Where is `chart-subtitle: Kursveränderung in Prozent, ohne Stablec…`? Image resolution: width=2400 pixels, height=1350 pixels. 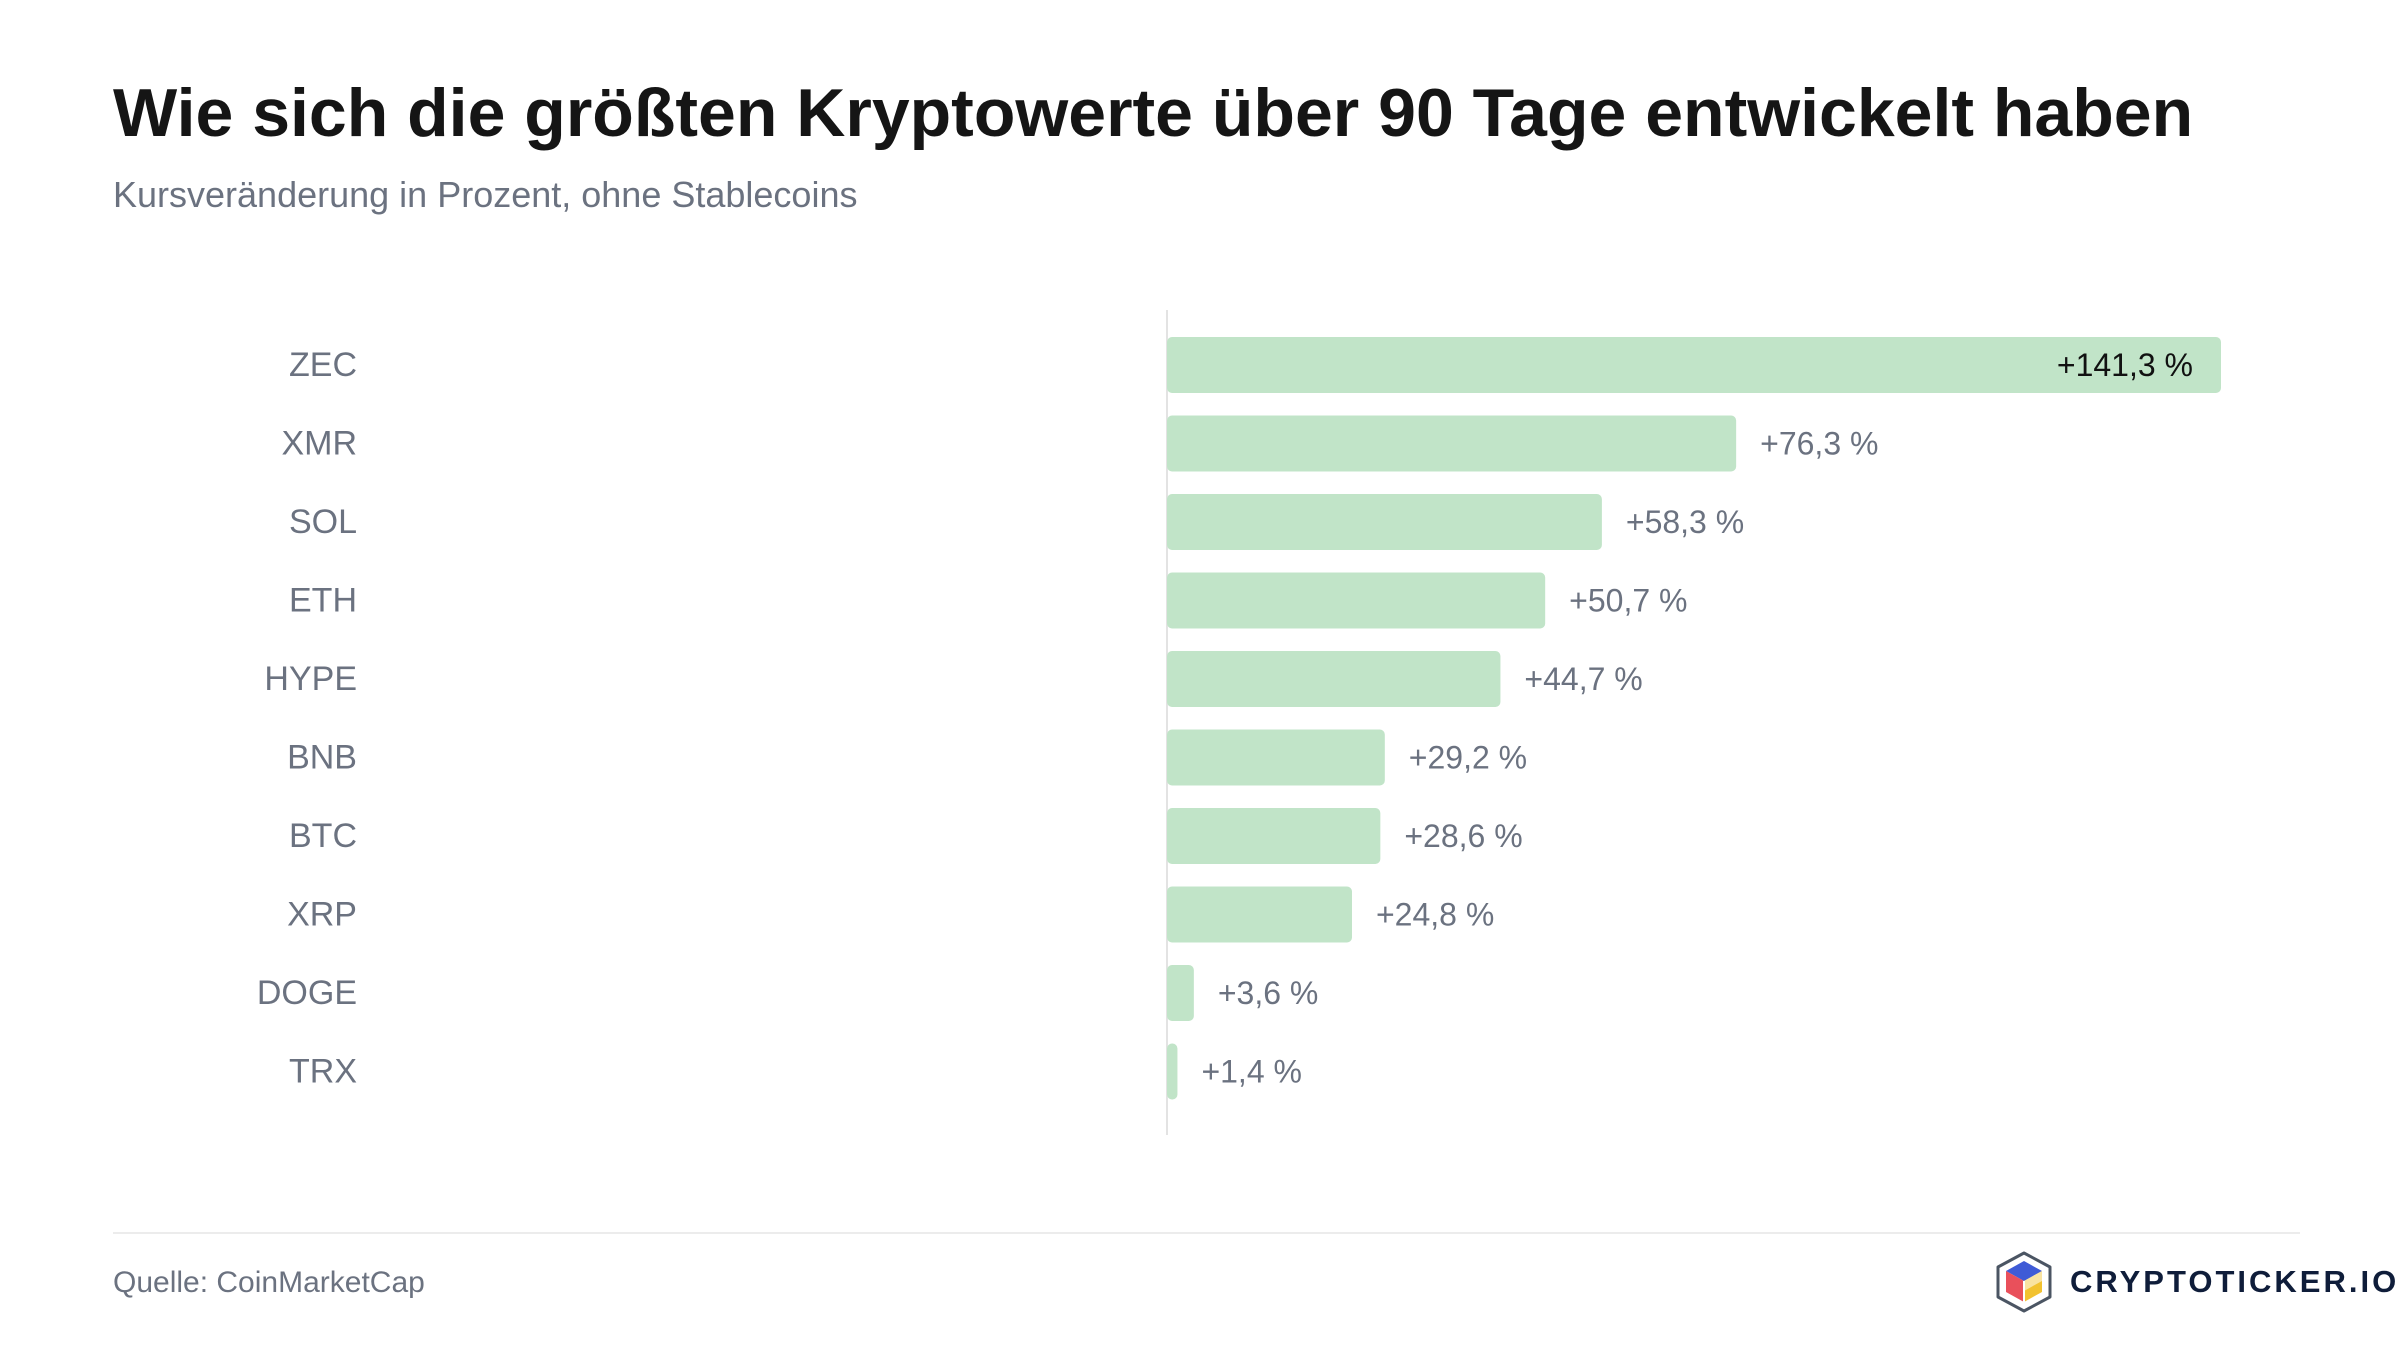 chart-subtitle: Kursveränderung in Prozent, ohne Stablec… is located at coordinates (485, 194).